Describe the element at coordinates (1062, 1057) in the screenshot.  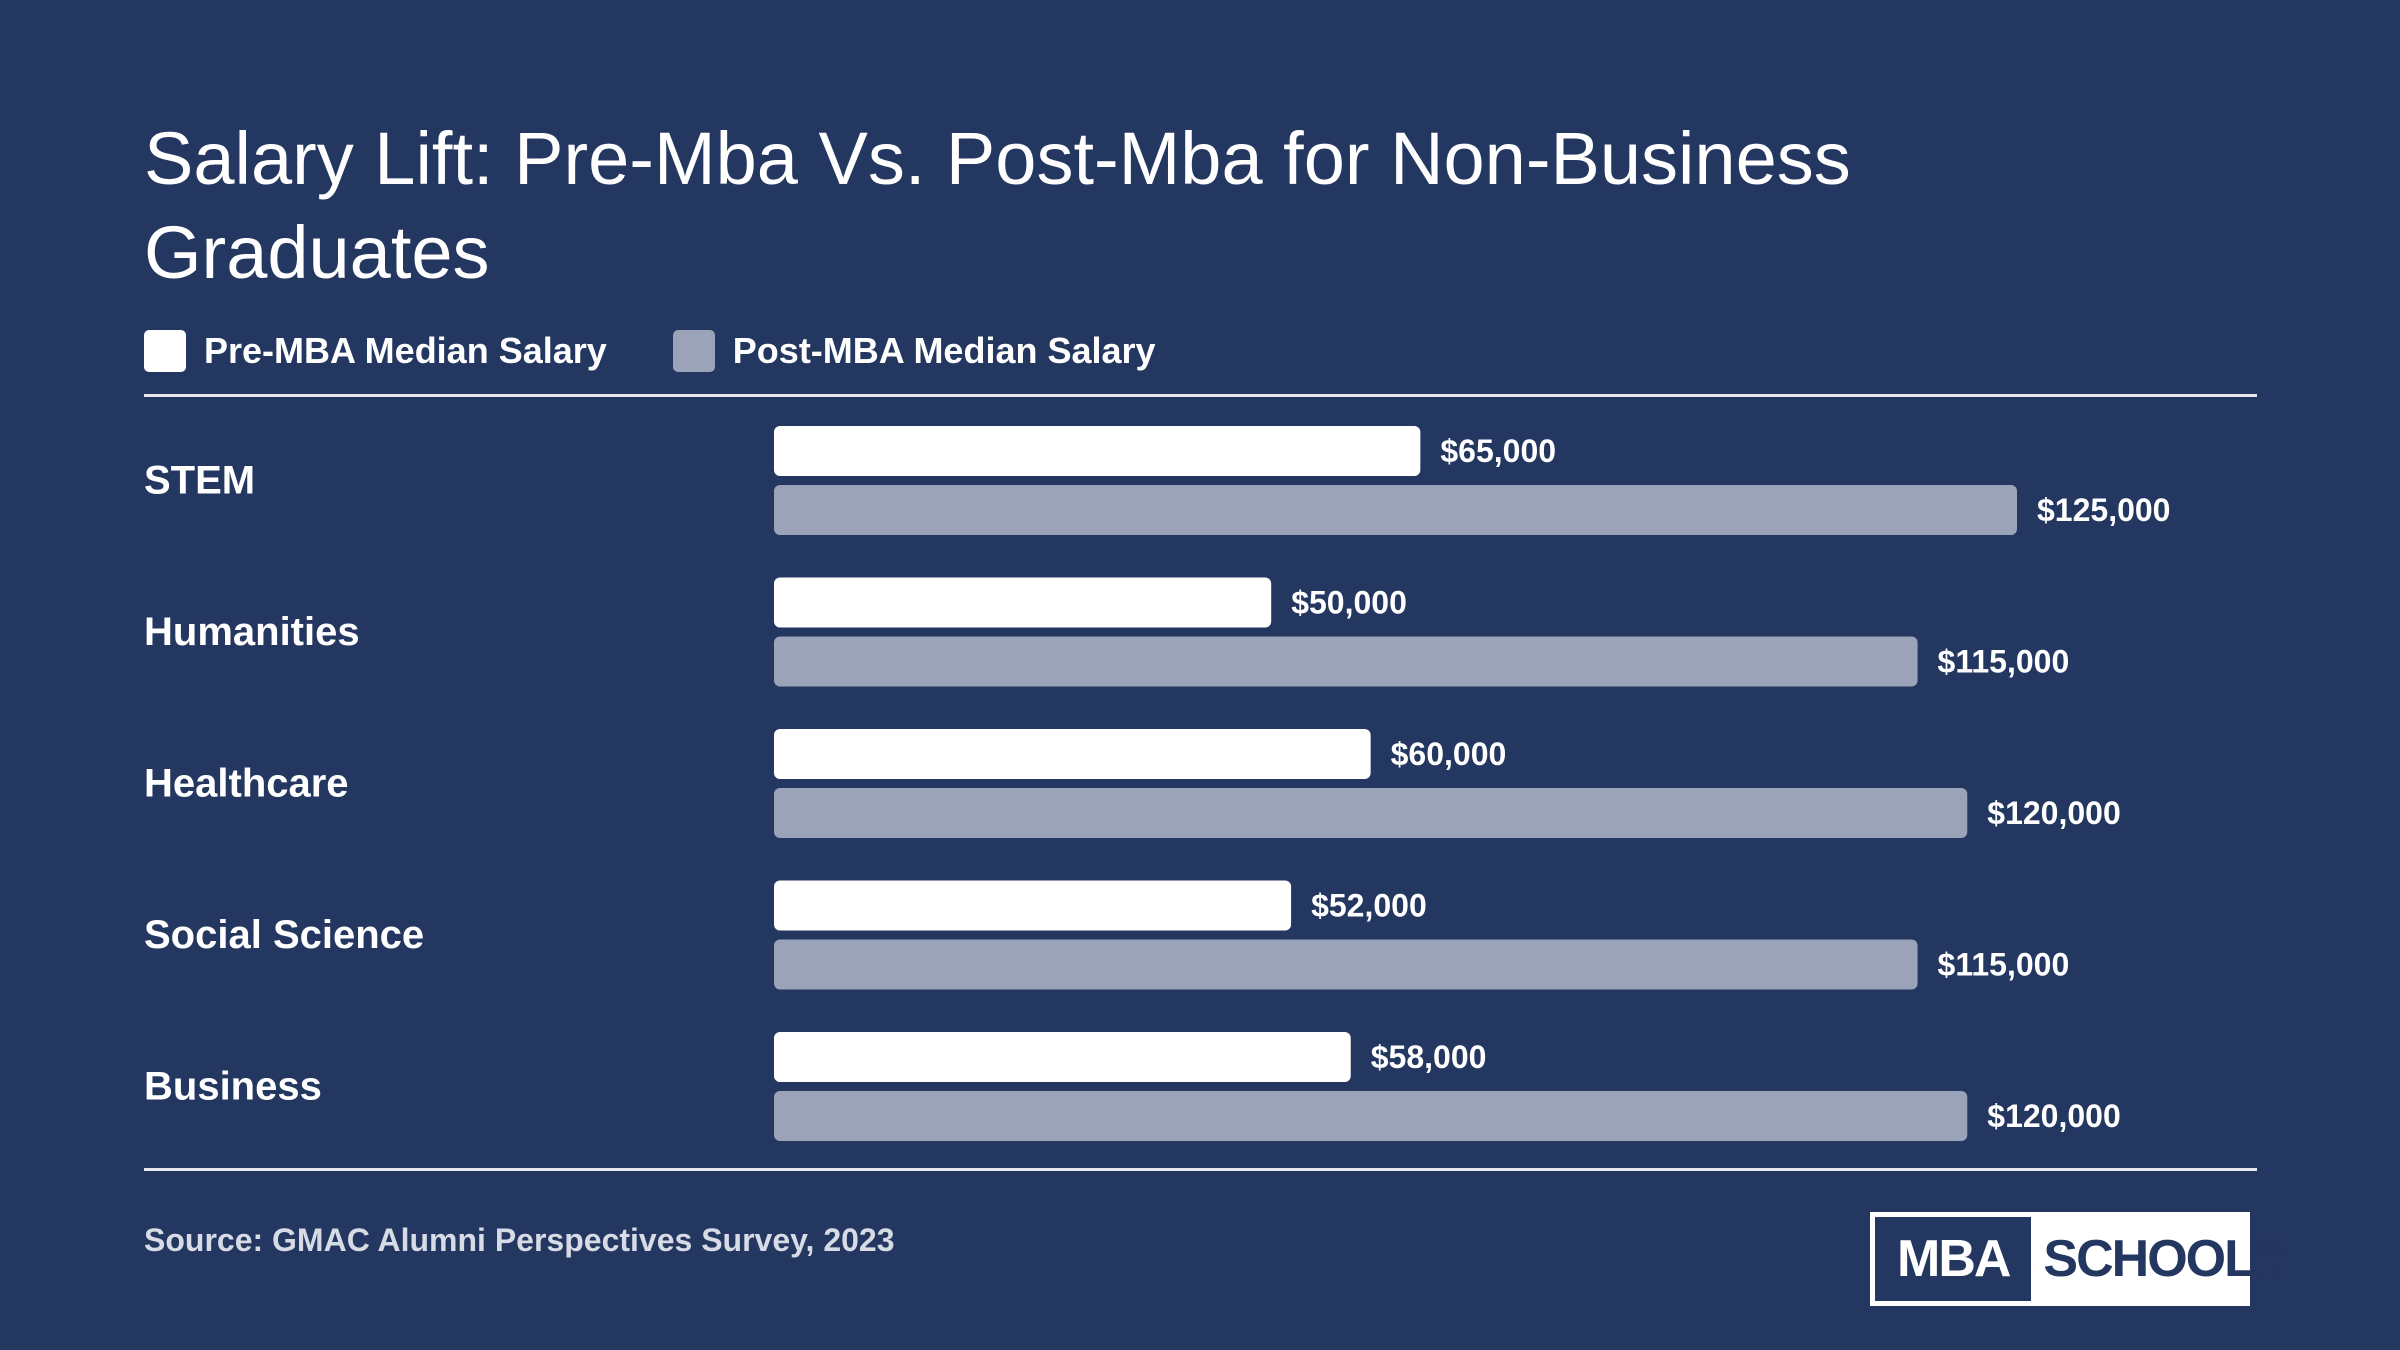
I see `pre-bar-business` at that location.